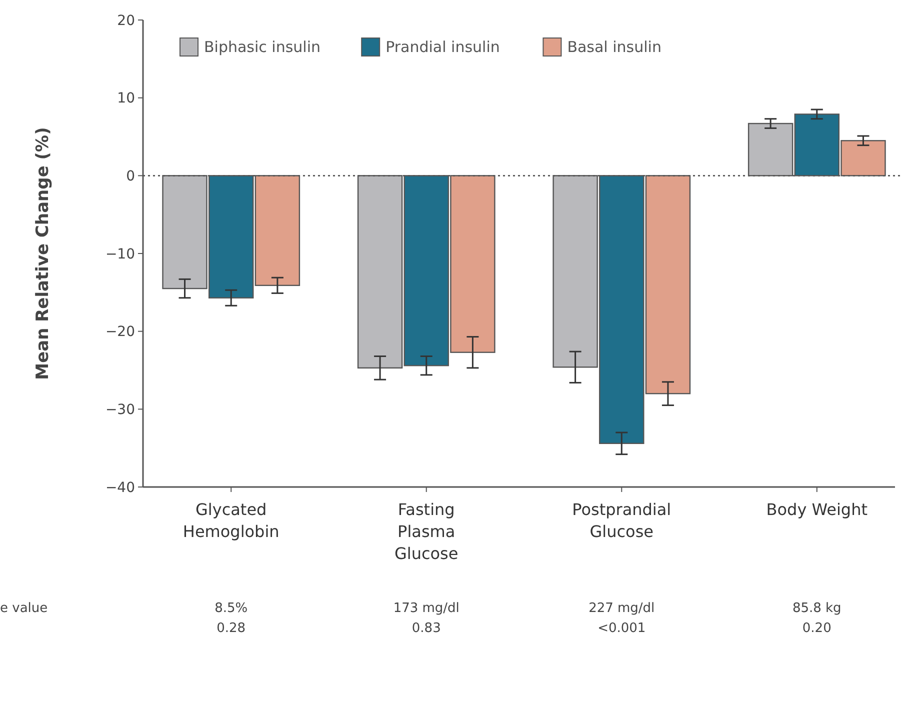 This screenshot has height=704, width=906. What do you see at coordinates (622, 520) in the screenshot?
I see `x-tick-label: Postprandial Glucose` at bounding box center [622, 520].